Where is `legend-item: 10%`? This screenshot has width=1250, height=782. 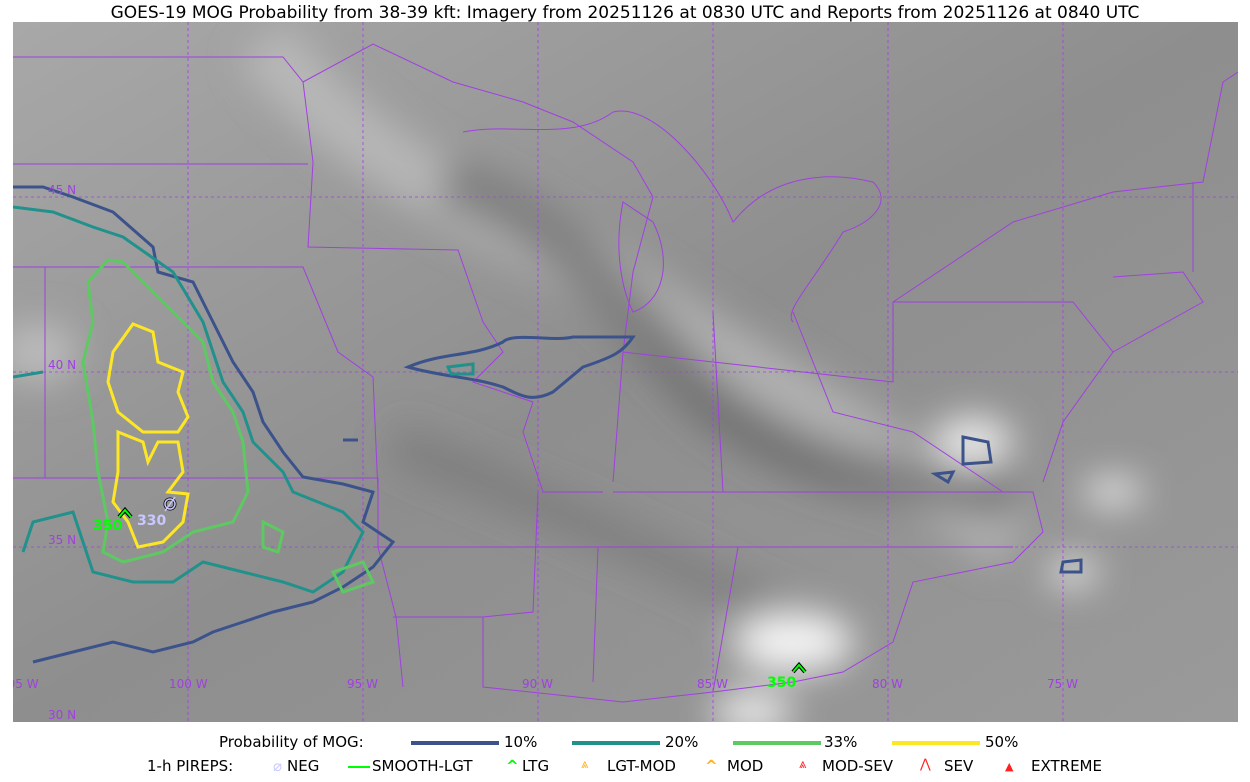
legend-item: 10% is located at coordinates (521, 742).